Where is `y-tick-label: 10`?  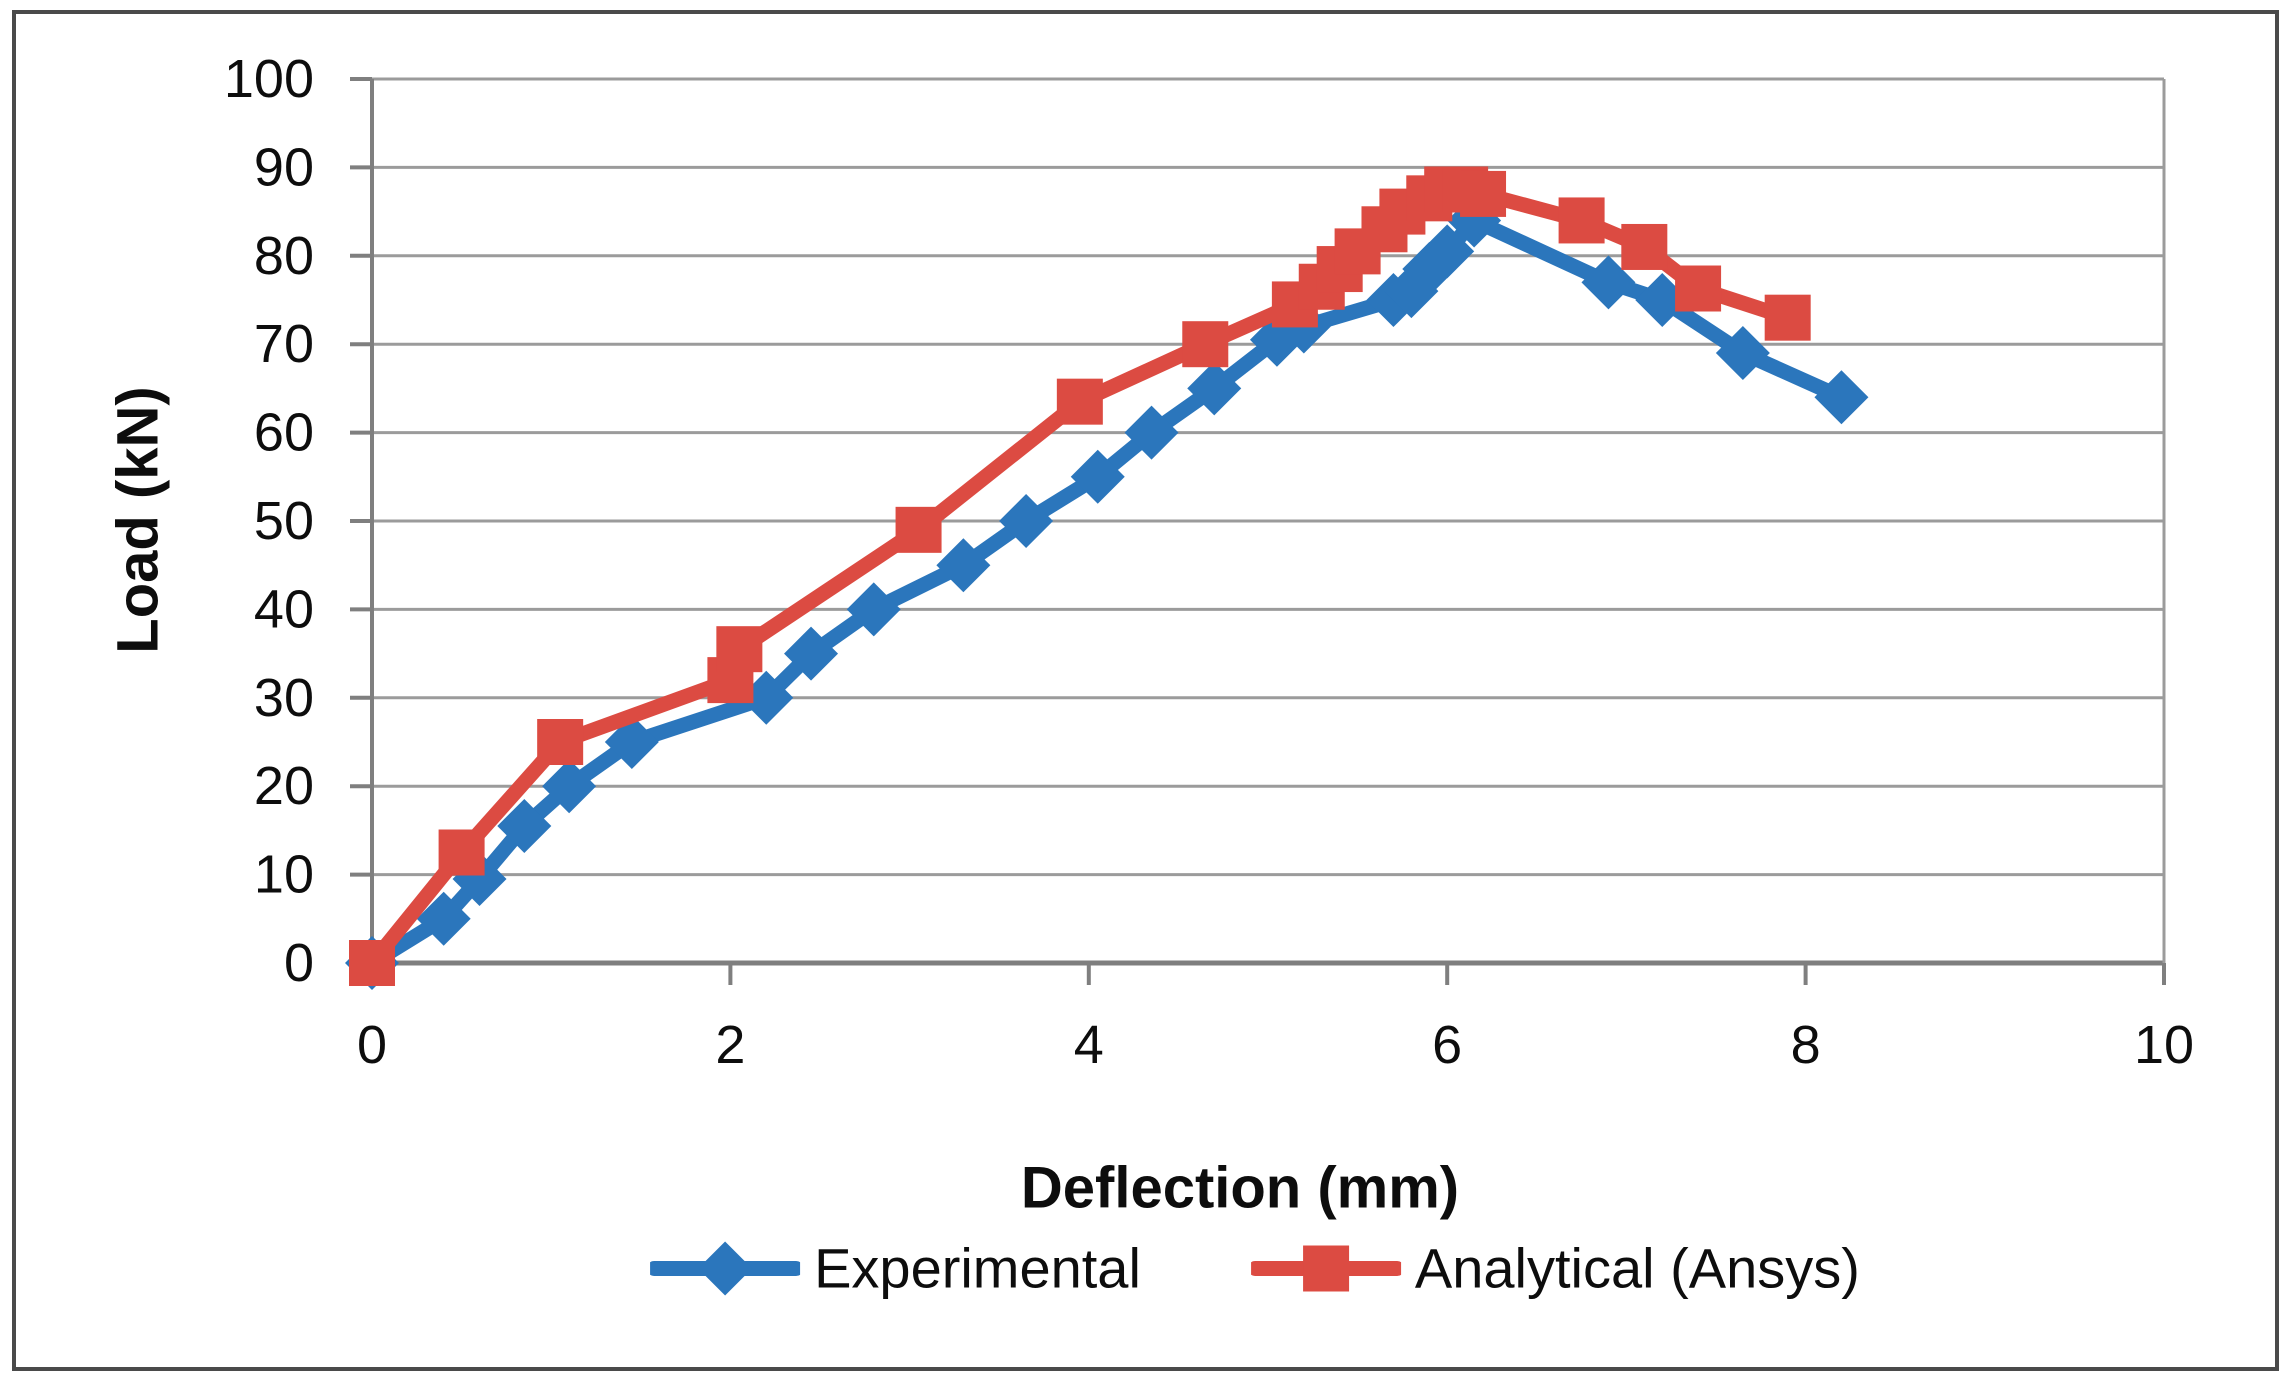 y-tick-label: 10 is located at coordinates (284, 875).